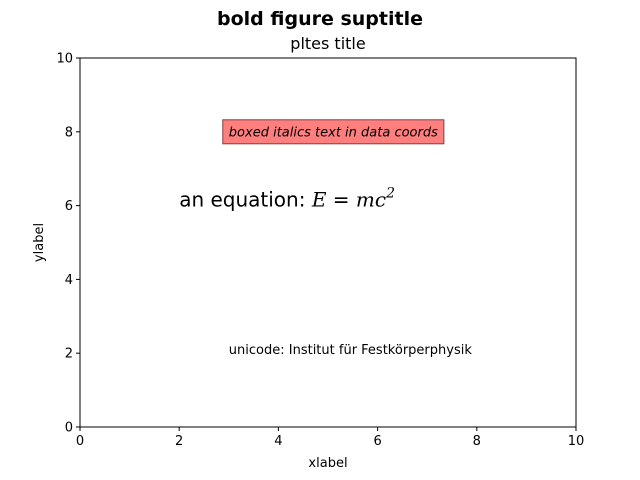  Describe the element at coordinates (245, 200) in the screenshot. I see `equation-prefix: an equation:` at that location.